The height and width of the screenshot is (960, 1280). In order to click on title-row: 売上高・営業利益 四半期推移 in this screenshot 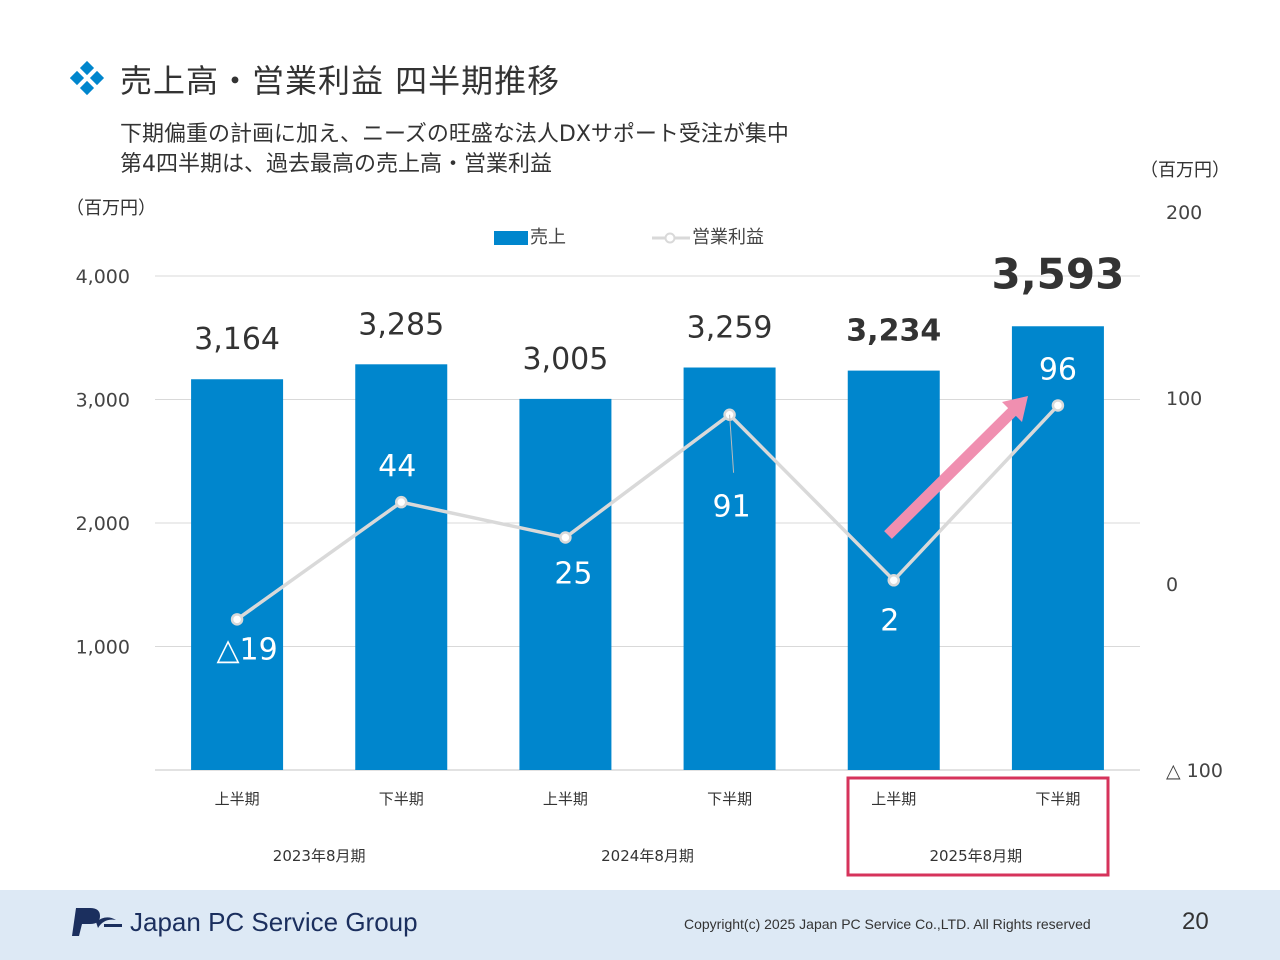, I will do `click(315, 79)`.